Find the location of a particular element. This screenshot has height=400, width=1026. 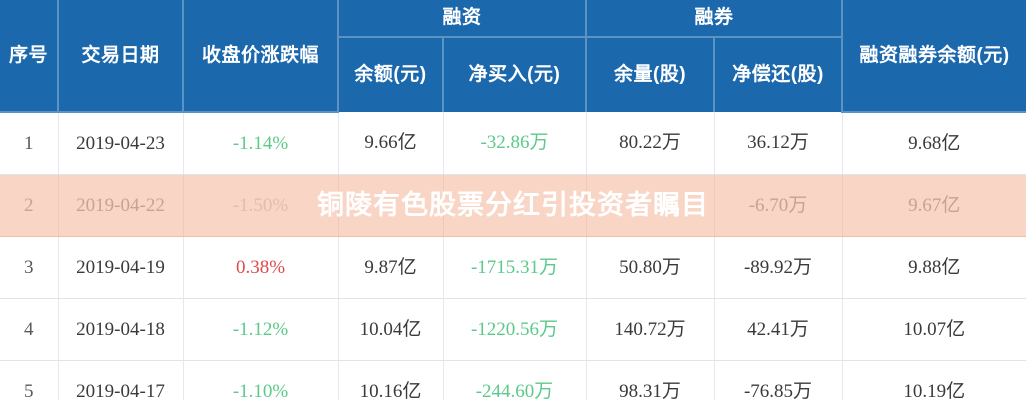

col-header-financing-net-buy: 净买入(元) is located at coordinates (515, 74).